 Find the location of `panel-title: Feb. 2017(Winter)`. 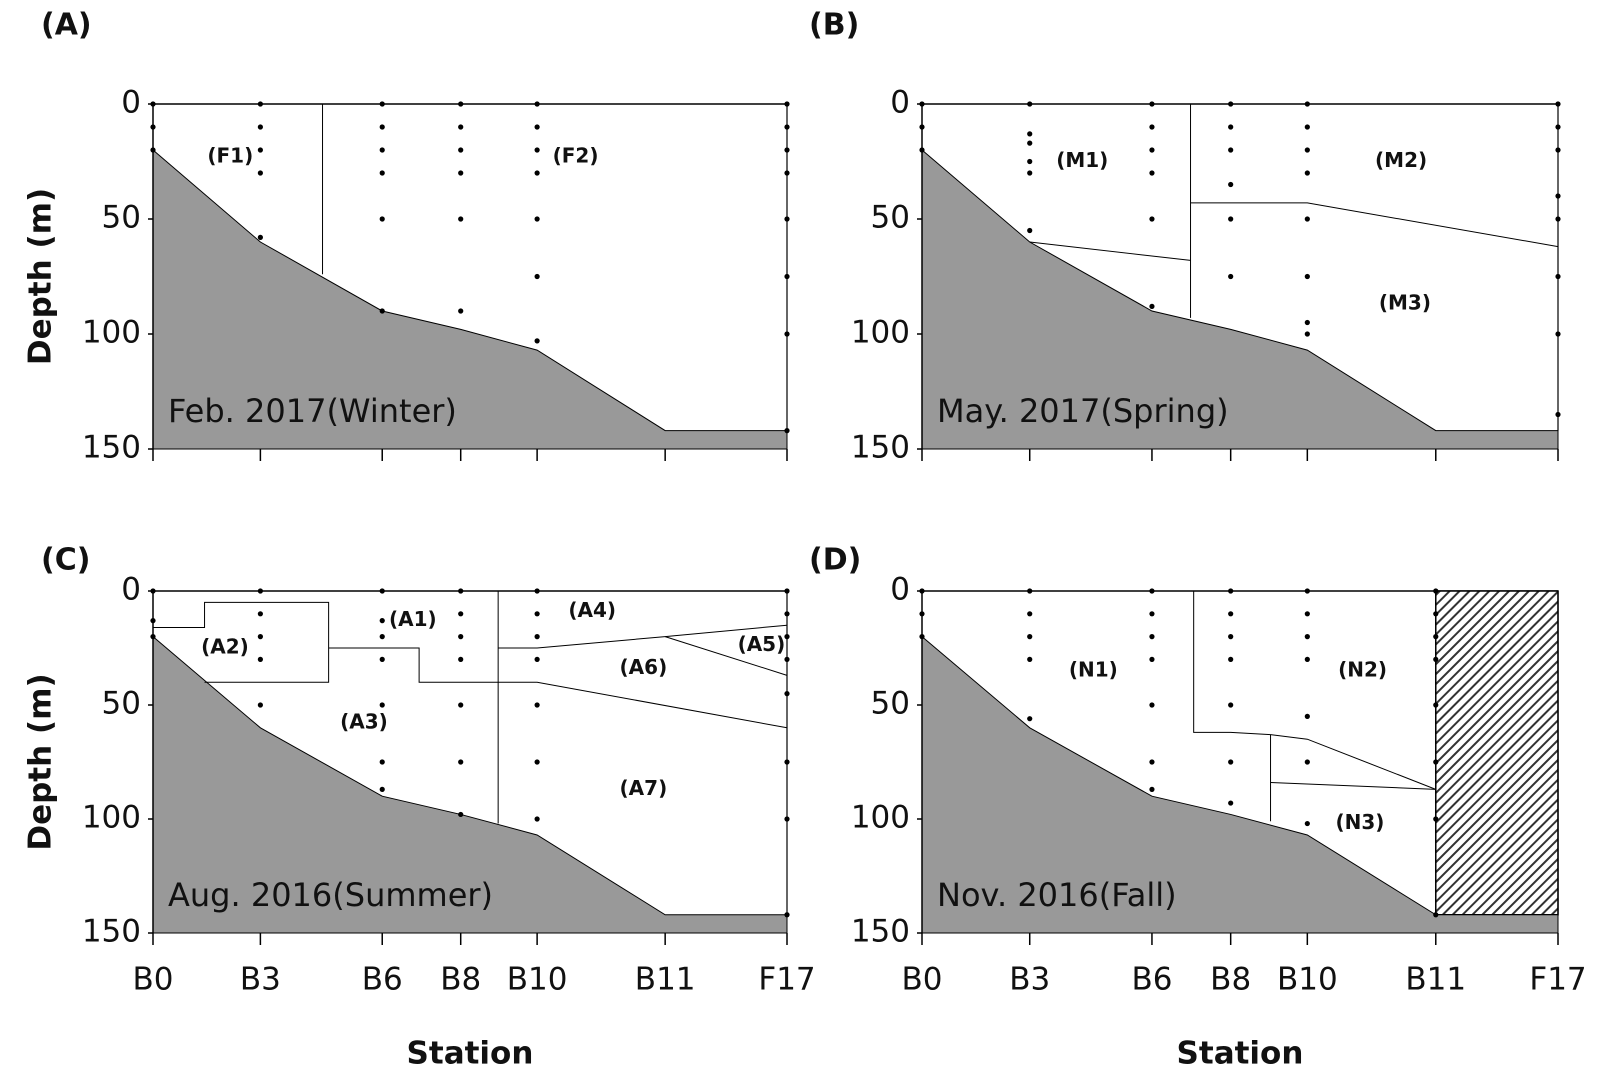

panel-title: Feb. 2017(Winter) is located at coordinates (312, 411).